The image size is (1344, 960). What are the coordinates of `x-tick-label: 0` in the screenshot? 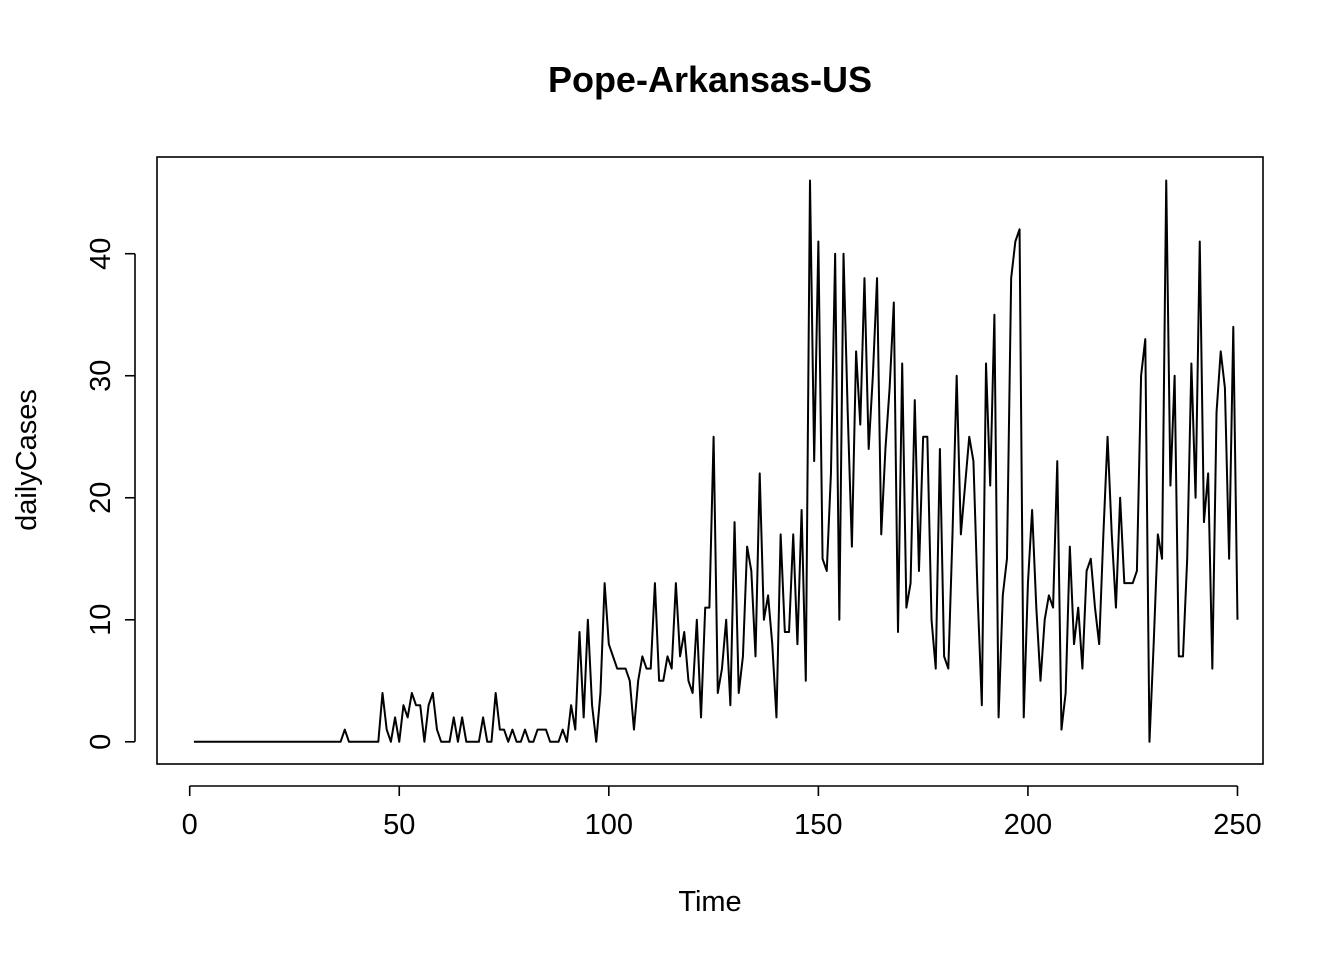 It's located at (190, 825).